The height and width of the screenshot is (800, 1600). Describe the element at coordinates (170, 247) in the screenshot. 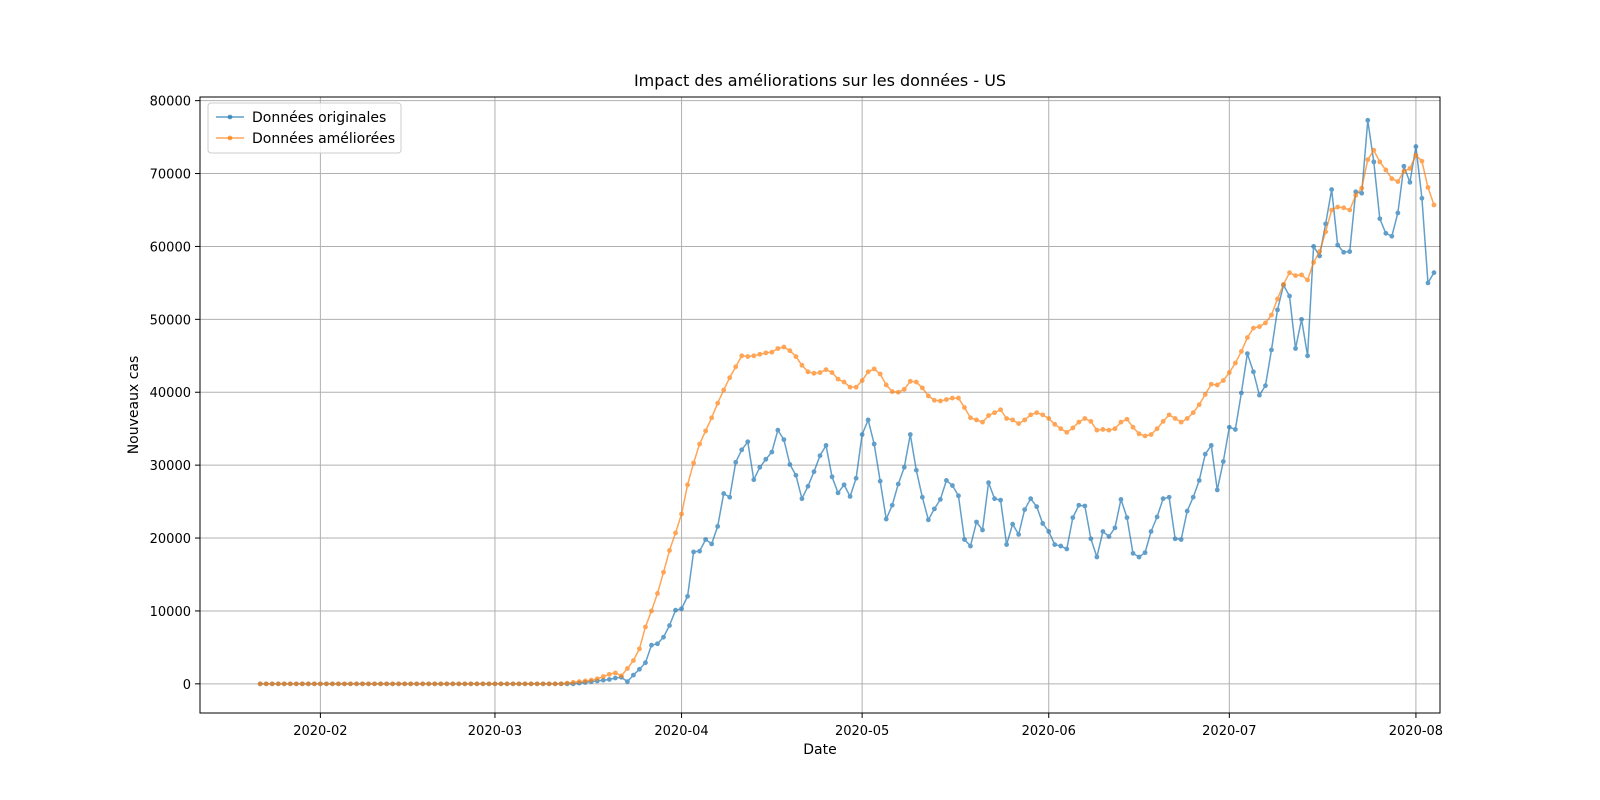

I see `y-tick-label: 60000` at that location.